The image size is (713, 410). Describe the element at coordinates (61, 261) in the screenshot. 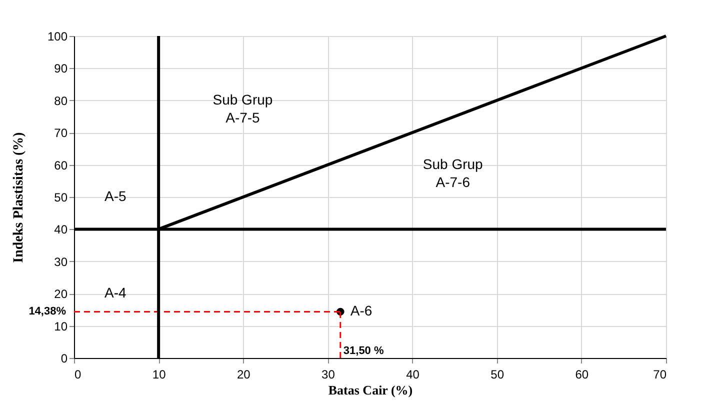

I see `y-tick-label: 30` at that location.